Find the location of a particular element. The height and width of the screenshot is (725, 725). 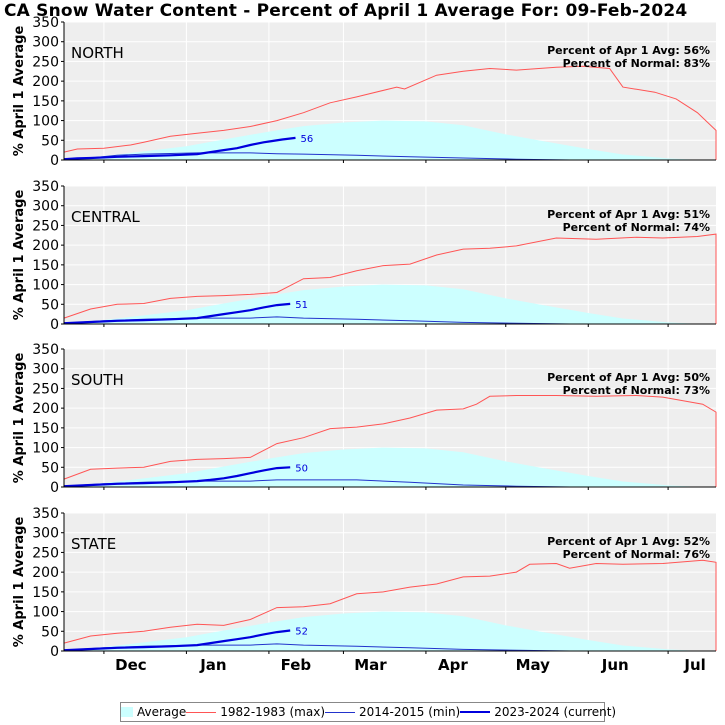

month-label: Dec is located at coordinates (131, 665).